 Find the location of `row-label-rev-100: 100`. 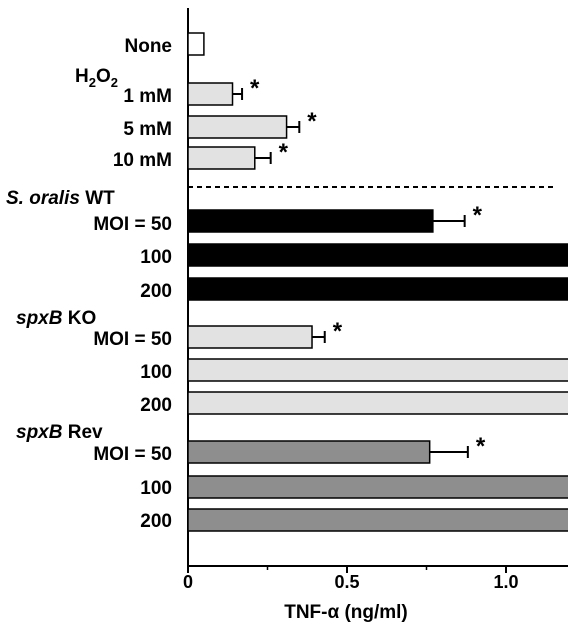

row-label-rev-100: 100 is located at coordinates (156, 488).